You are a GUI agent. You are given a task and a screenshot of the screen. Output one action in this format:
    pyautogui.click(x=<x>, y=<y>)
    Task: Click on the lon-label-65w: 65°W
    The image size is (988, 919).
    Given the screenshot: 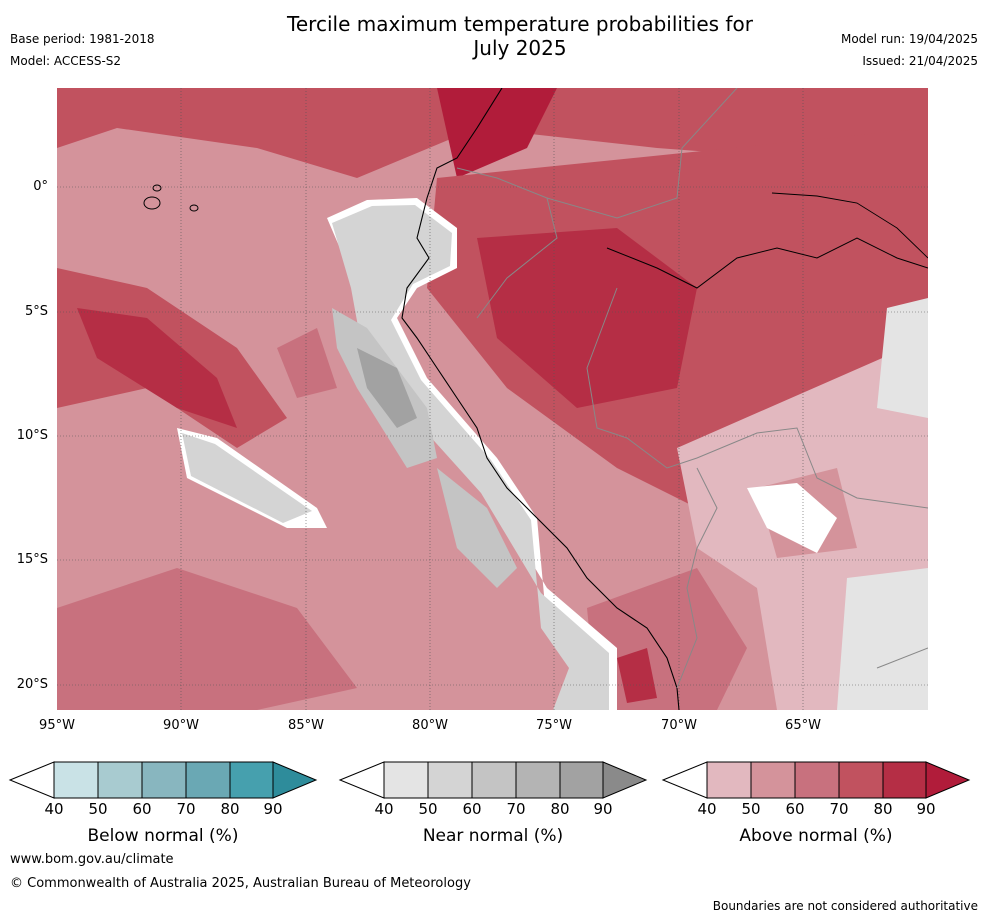 What is the action you would take?
    pyautogui.click(x=803, y=725)
    